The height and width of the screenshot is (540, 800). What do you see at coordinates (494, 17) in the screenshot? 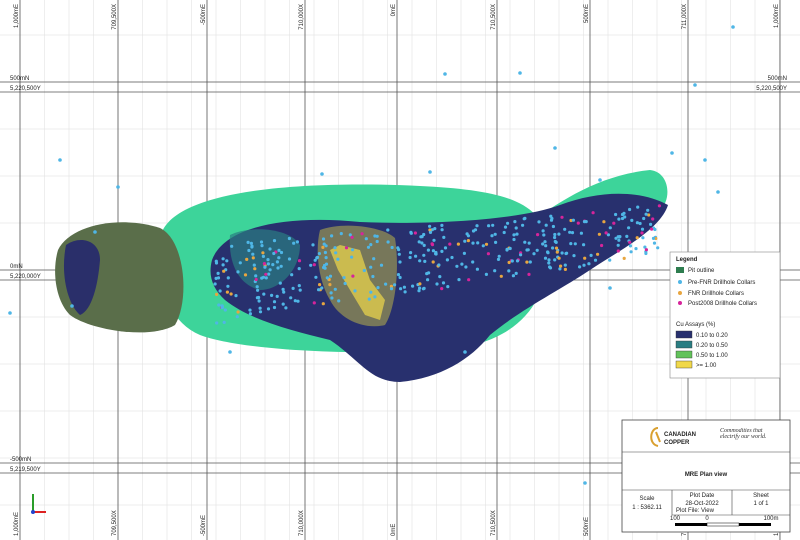
I see `grid-label-top: 710,500X` at bounding box center [494, 17].